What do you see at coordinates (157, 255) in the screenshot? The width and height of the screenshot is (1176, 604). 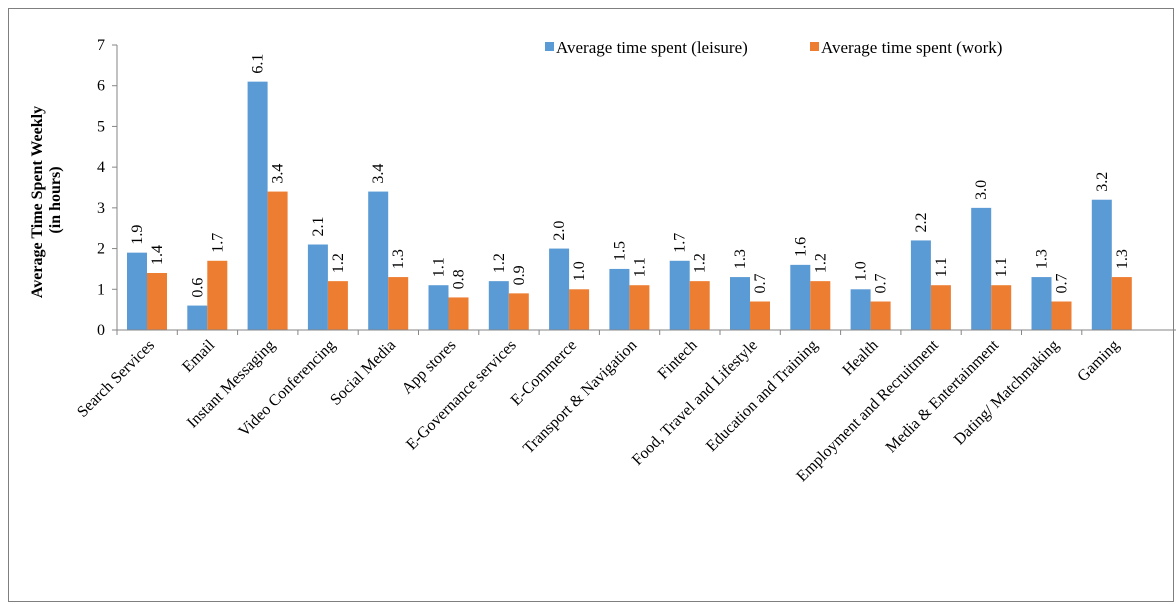 I see `data-label: 1.4` at bounding box center [157, 255].